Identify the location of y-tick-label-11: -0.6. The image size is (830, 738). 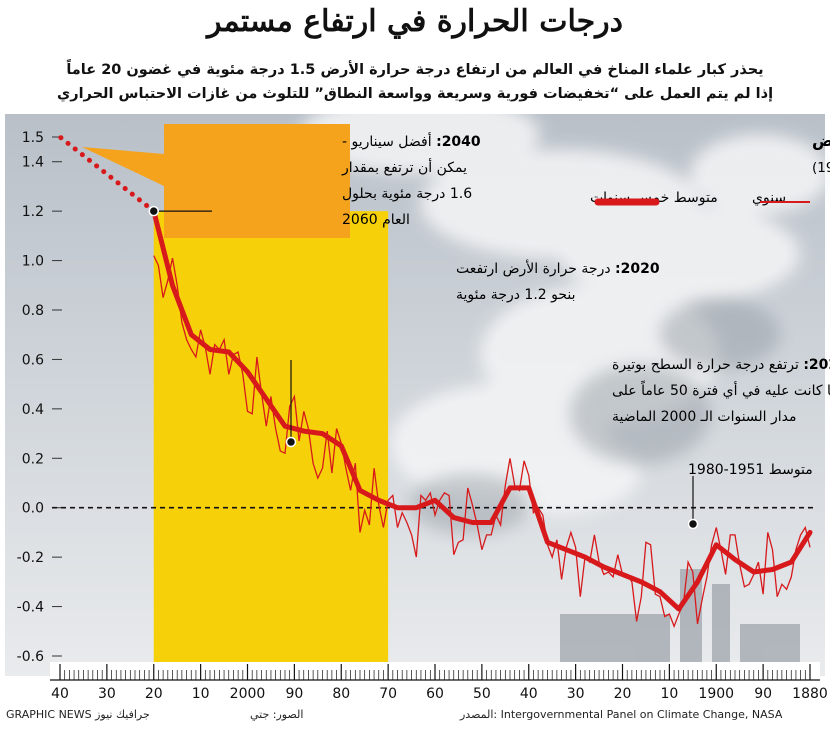
(30, 657).